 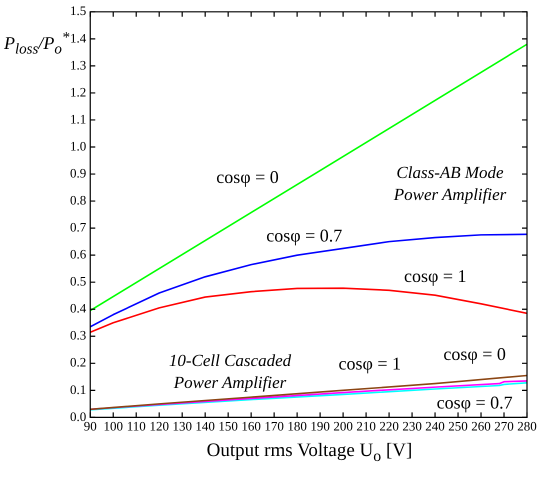 What do you see at coordinates (504, 426) in the screenshot?
I see `x-tick-label: 270` at bounding box center [504, 426].